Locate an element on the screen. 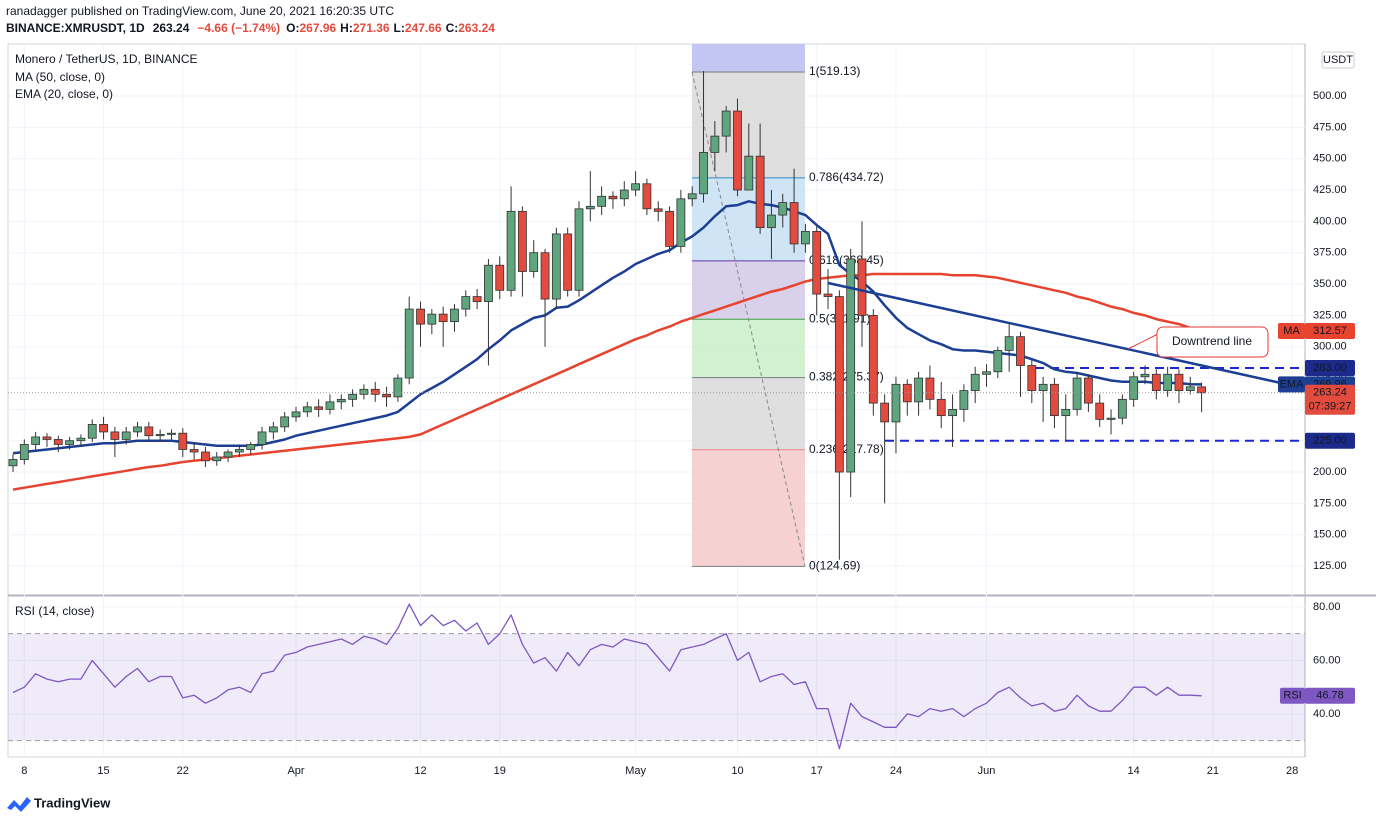 Image resolution: width=1376 pixels, height=823 pixels. rsi-tick-label: 40.00 is located at coordinates (1327, 714).